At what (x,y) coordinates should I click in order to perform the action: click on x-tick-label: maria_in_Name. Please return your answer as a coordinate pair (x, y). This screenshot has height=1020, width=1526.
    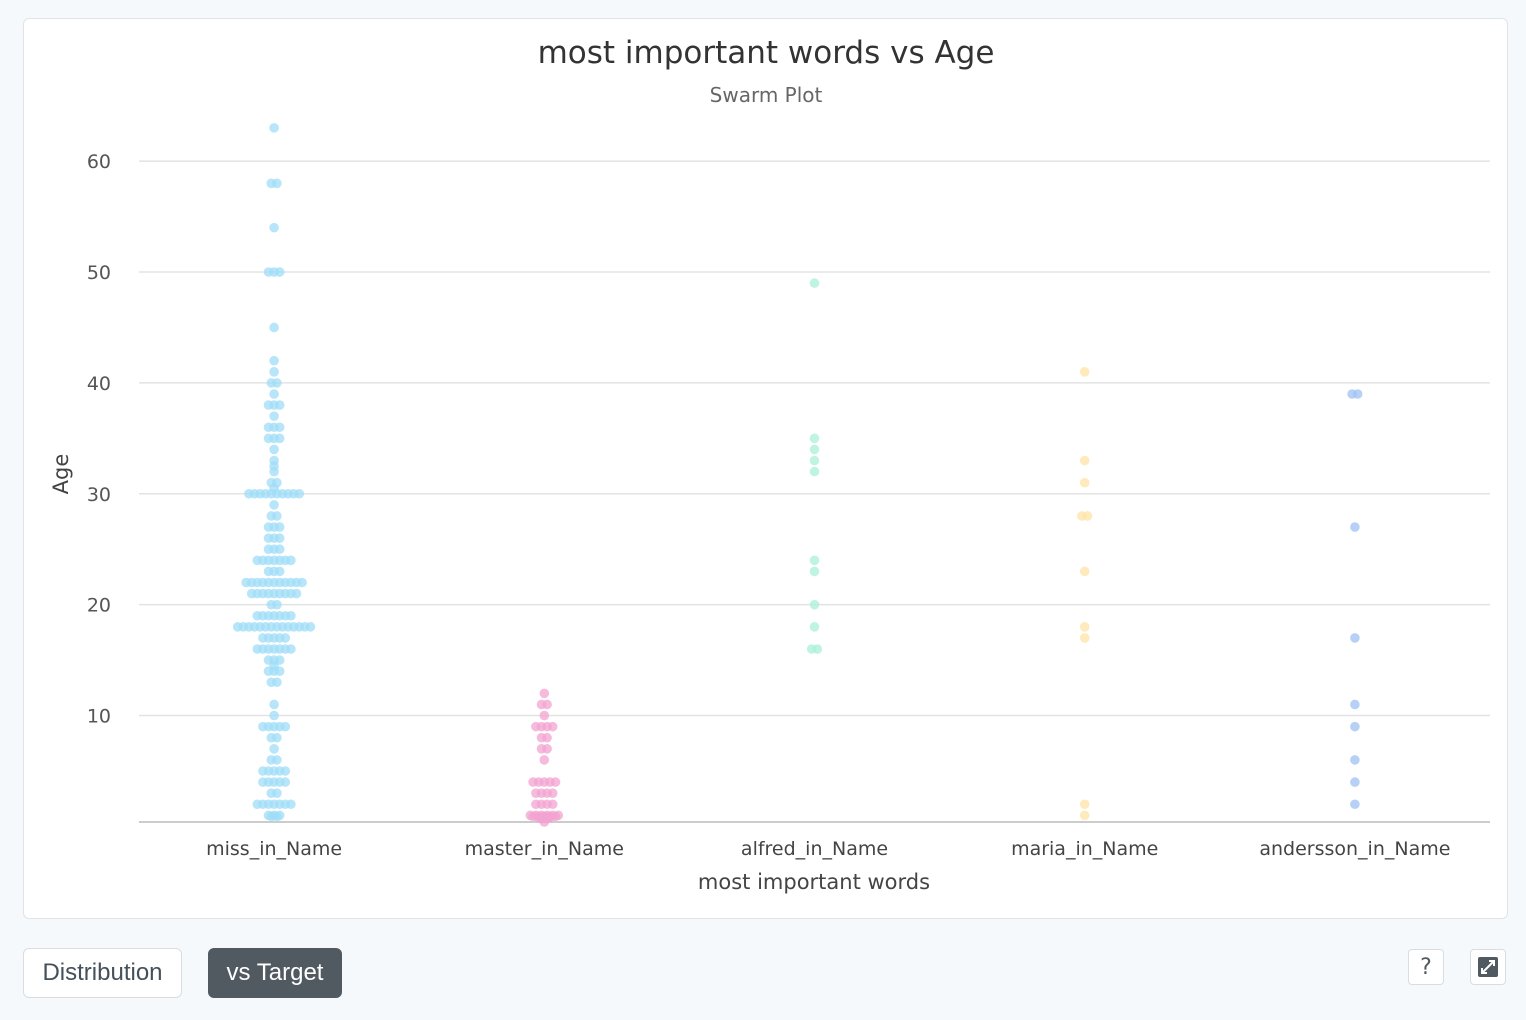
    Looking at the image, I should click on (1084, 849).